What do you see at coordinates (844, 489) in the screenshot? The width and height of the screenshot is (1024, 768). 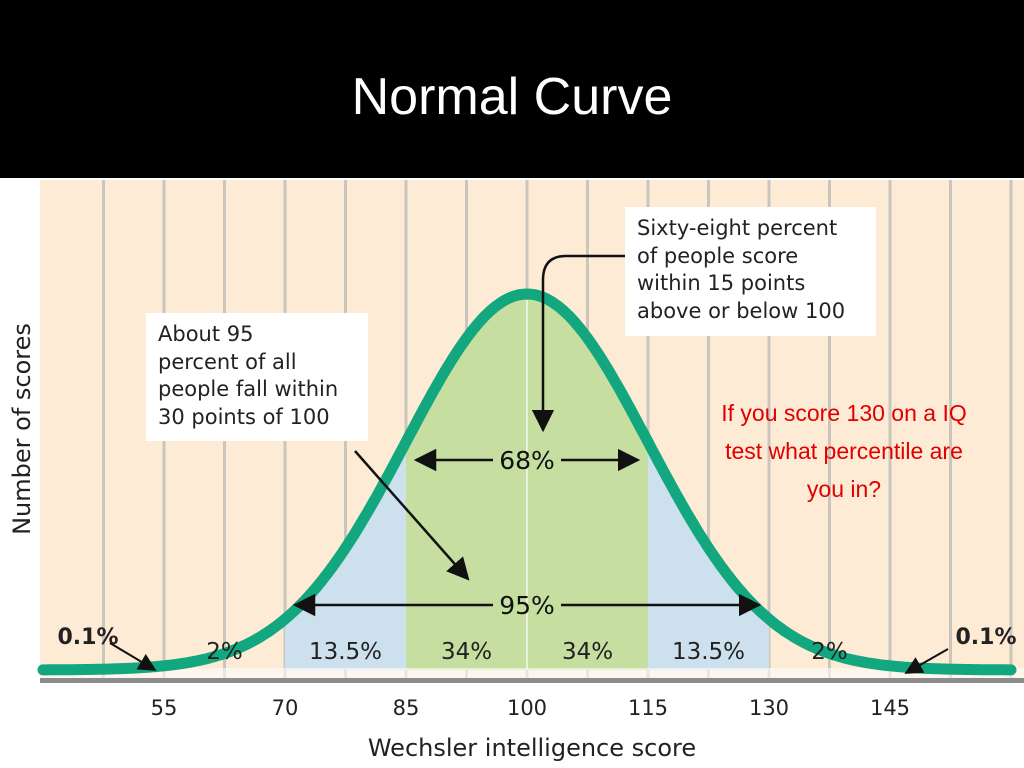 I see `question-line: you in?` at bounding box center [844, 489].